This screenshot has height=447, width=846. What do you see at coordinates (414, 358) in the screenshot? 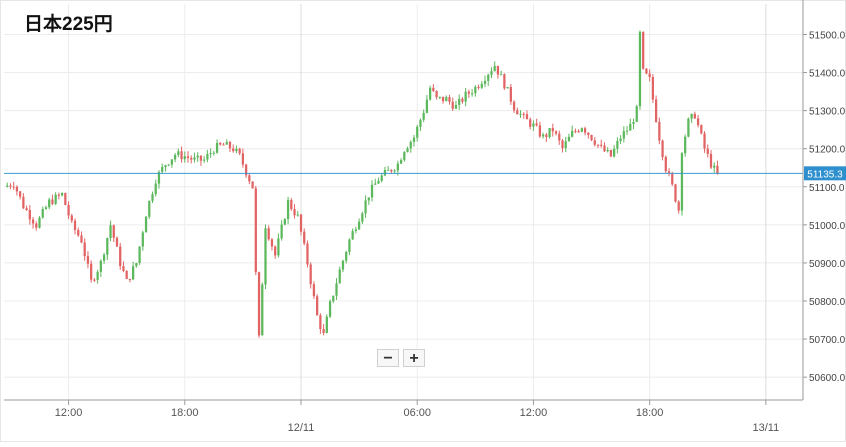
I see `zoom-in-button: +` at bounding box center [414, 358].